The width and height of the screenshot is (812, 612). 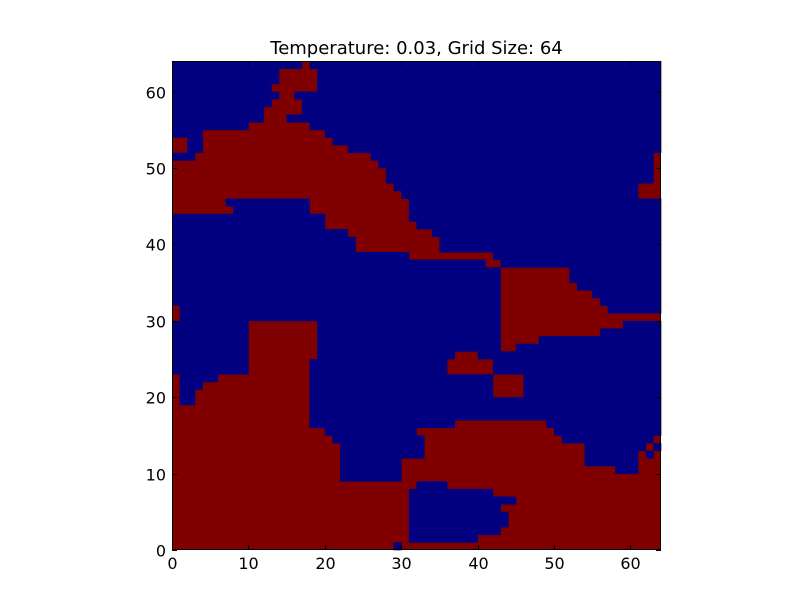 What do you see at coordinates (248, 563) in the screenshot?
I see `x-tick-label: 10` at bounding box center [248, 563].